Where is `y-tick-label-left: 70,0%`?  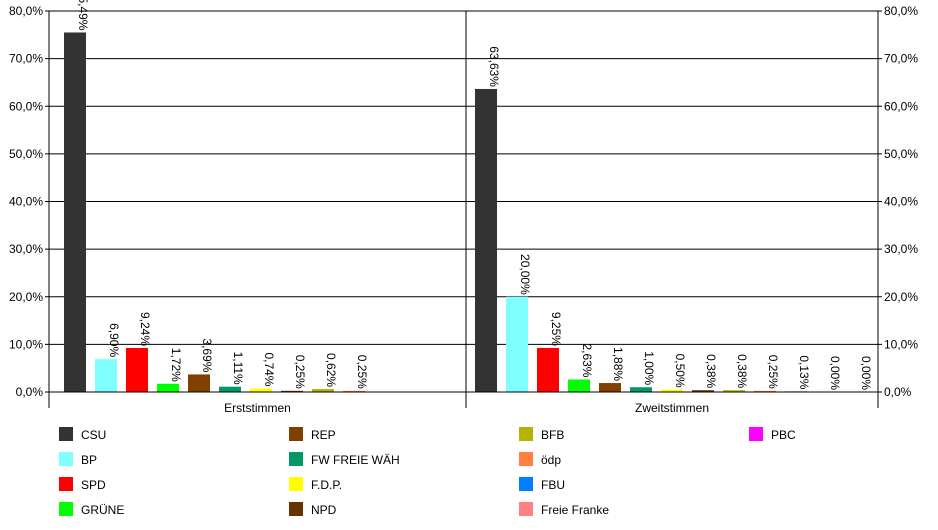 y-tick-label-left: 70,0% is located at coordinates (26, 59).